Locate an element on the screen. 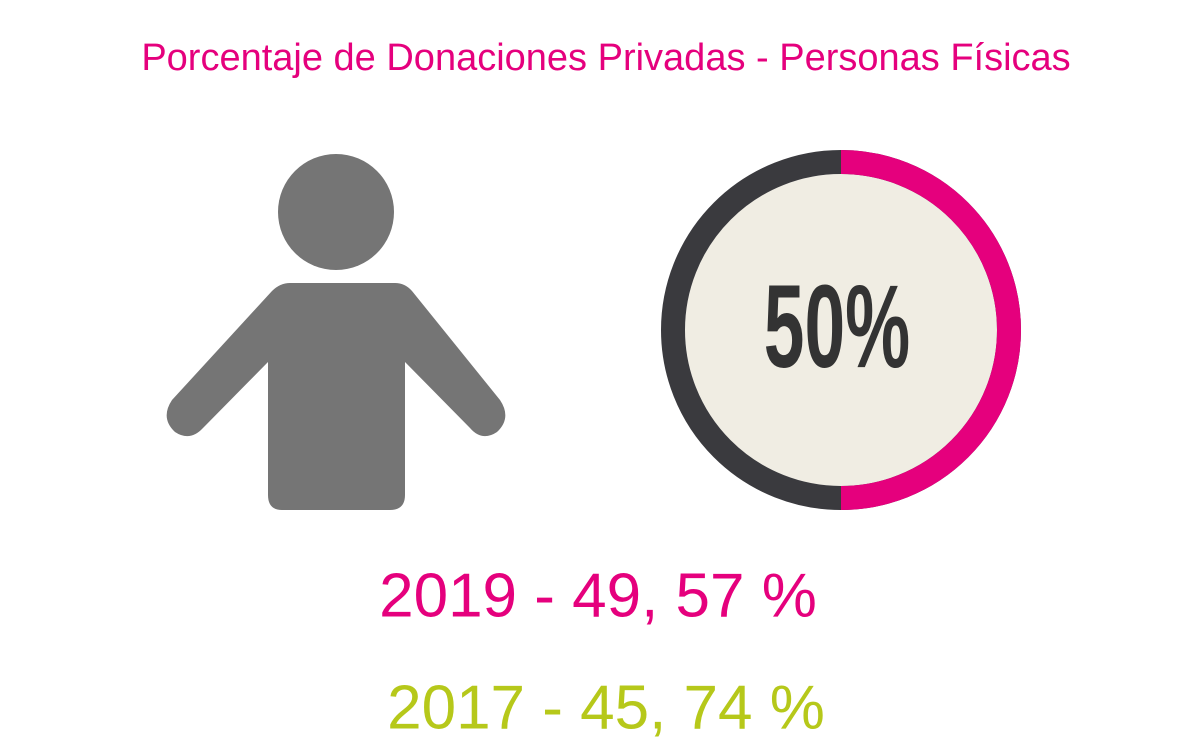 This screenshot has width=1200, height=745. inner-disc is located at coordinates (841, 330).